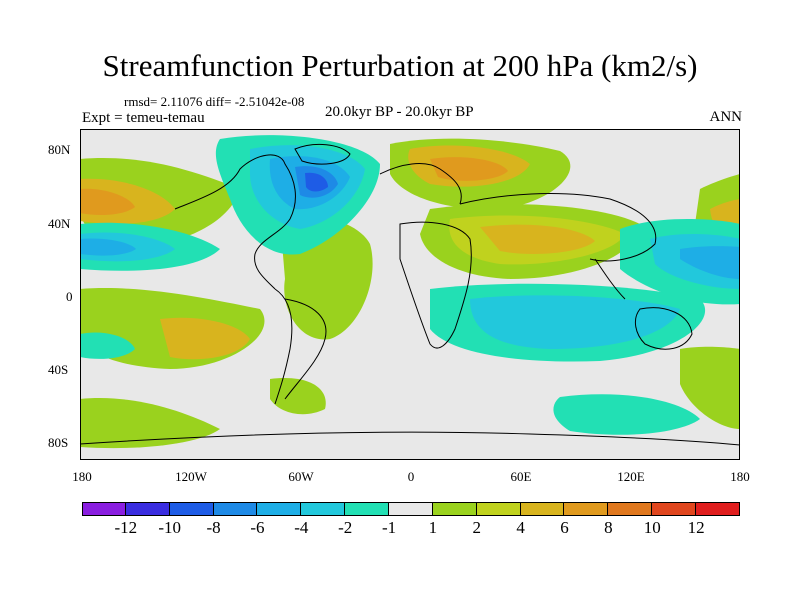  What do you see at coordinates (435, 285) in the screenshot?
I see `coast-africa` at bounding box center [435, 285].